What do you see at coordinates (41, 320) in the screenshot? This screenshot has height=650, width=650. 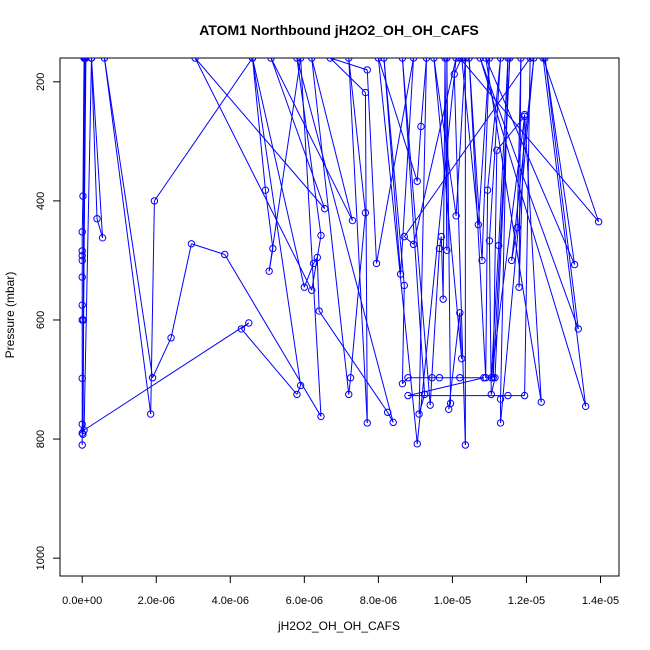 I see `y-tick-label: 600` at bounding box center [41, 320].